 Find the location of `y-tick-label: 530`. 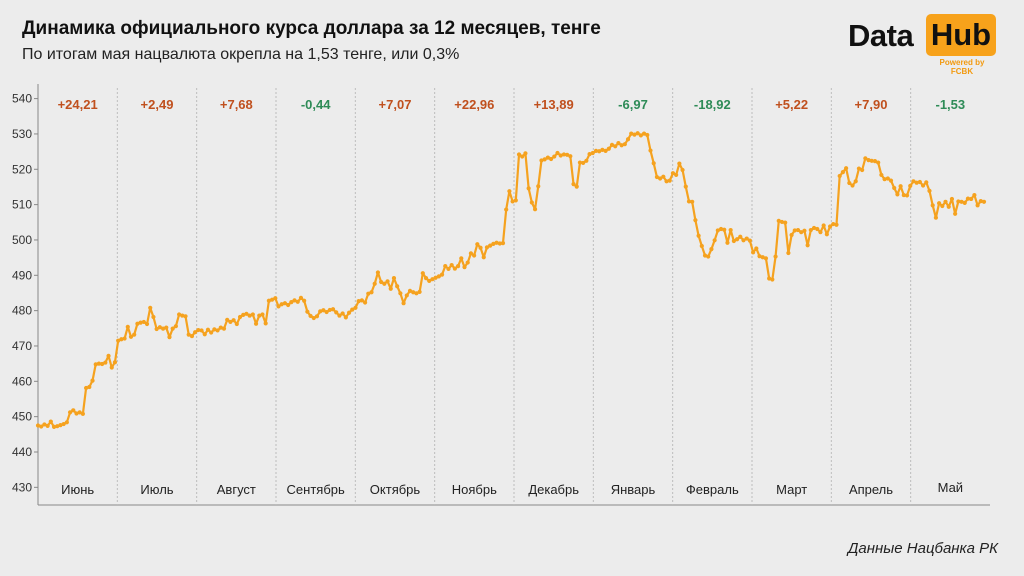

y-tick-label: 530 is located at coordinates (22, 134).